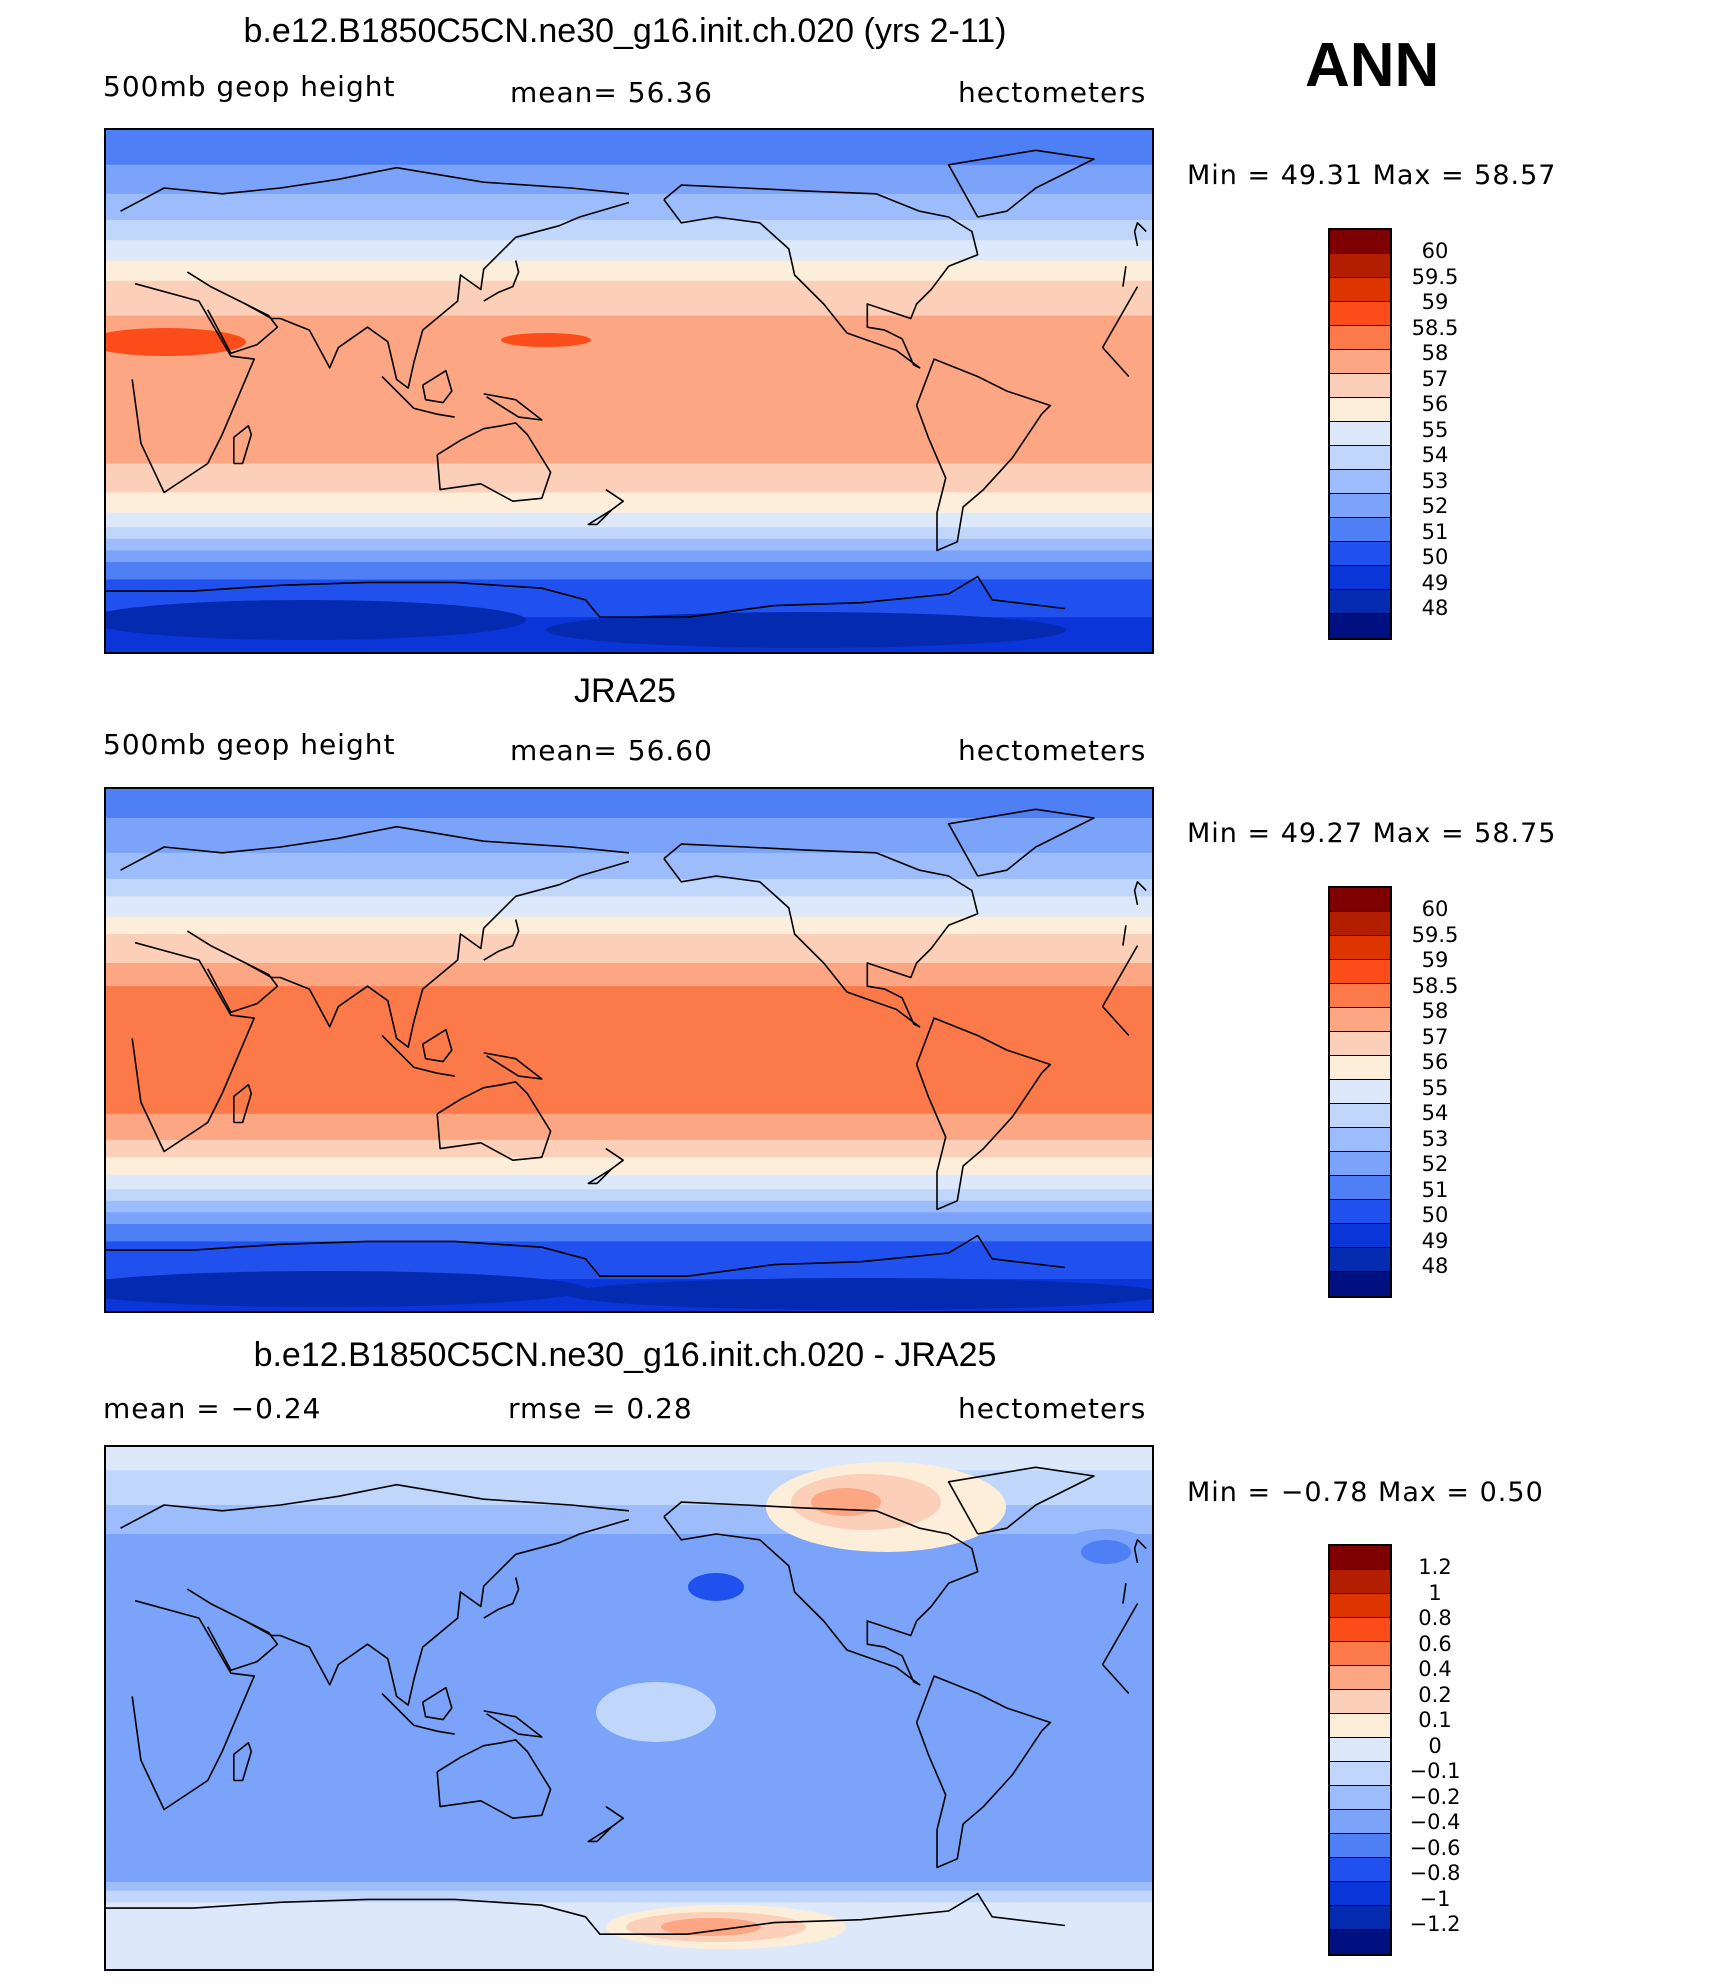 Image resolution: width=1710 pixels, height=1986 pixels. I want to click on colorbar-tick-label: 59, so click(1435, 960).